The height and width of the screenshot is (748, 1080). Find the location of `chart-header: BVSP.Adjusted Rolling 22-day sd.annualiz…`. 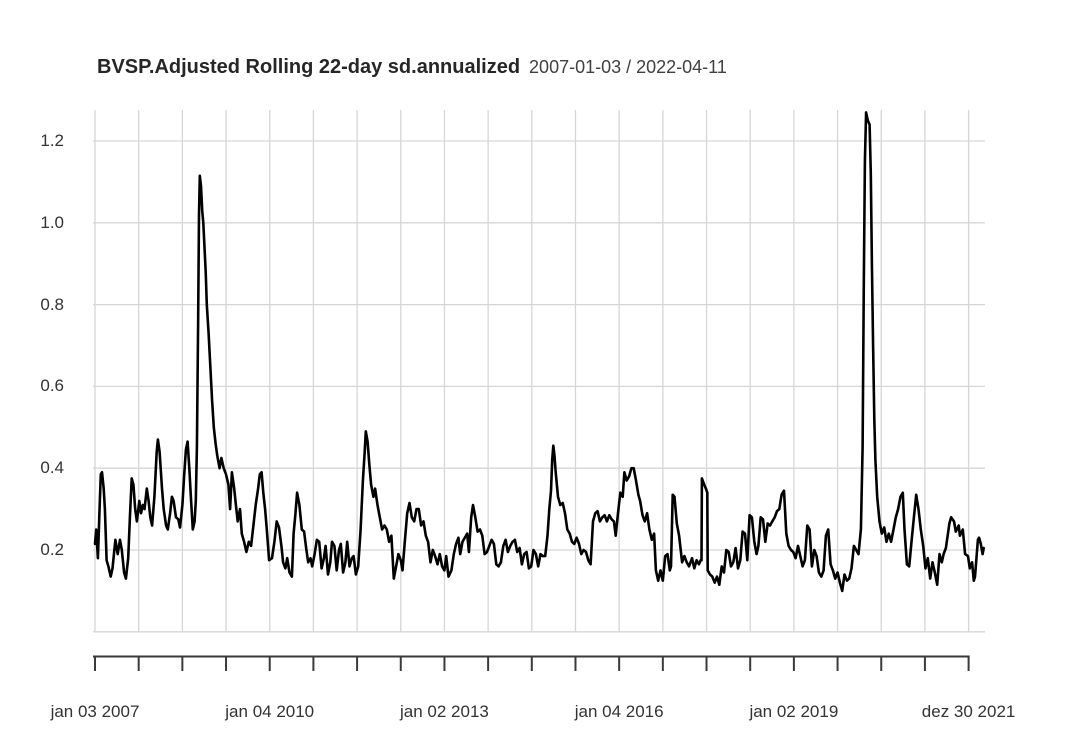

chart-header: BVSP.Adjusted Rolling 22-day sd.annualiz… is located at coordinates (412, 67).